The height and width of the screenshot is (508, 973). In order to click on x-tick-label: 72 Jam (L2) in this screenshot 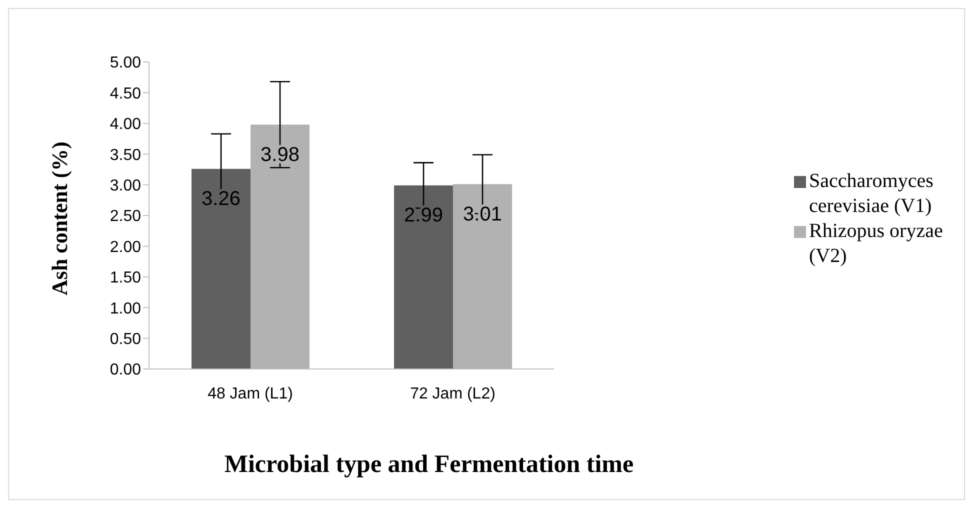, I will do `click(453, 393)`.